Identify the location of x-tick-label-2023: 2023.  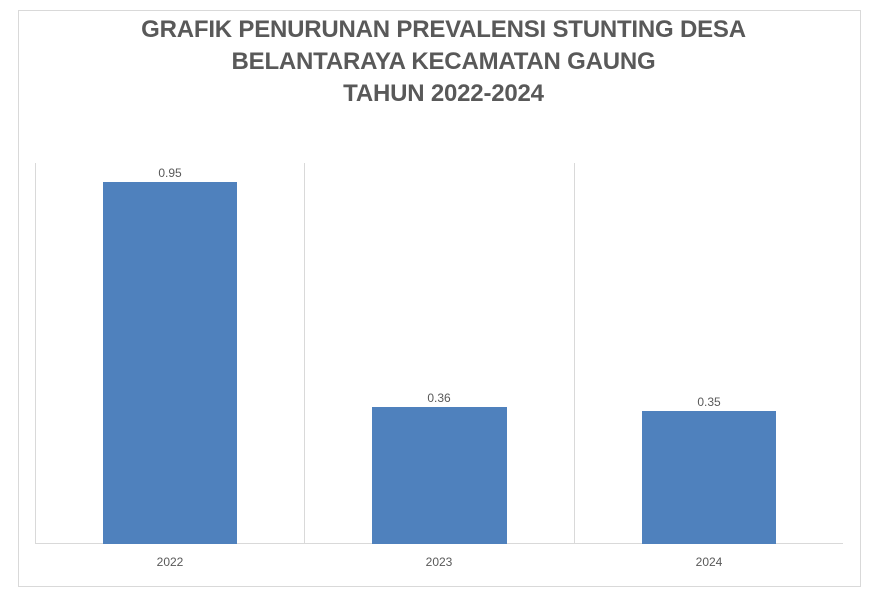
(439, 562).